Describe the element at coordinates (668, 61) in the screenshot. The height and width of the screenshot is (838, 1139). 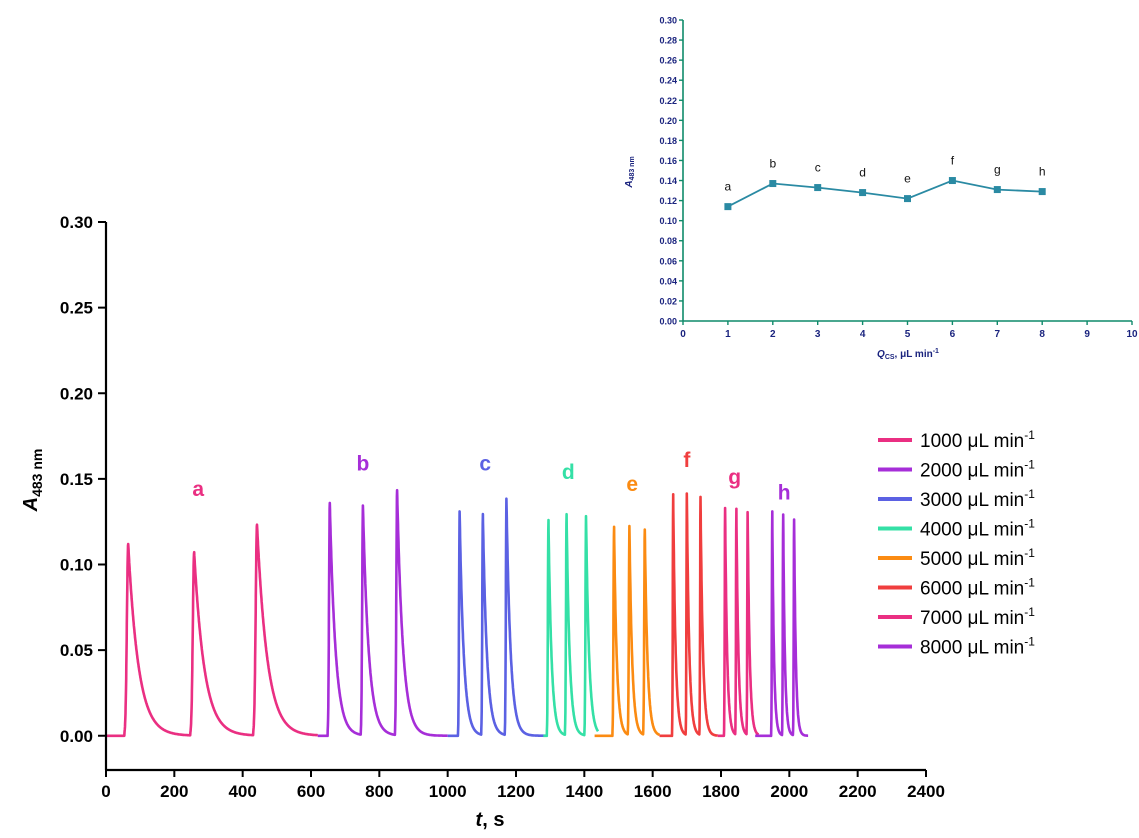
I see `inset-y-tick-label: 0.26` at that location.